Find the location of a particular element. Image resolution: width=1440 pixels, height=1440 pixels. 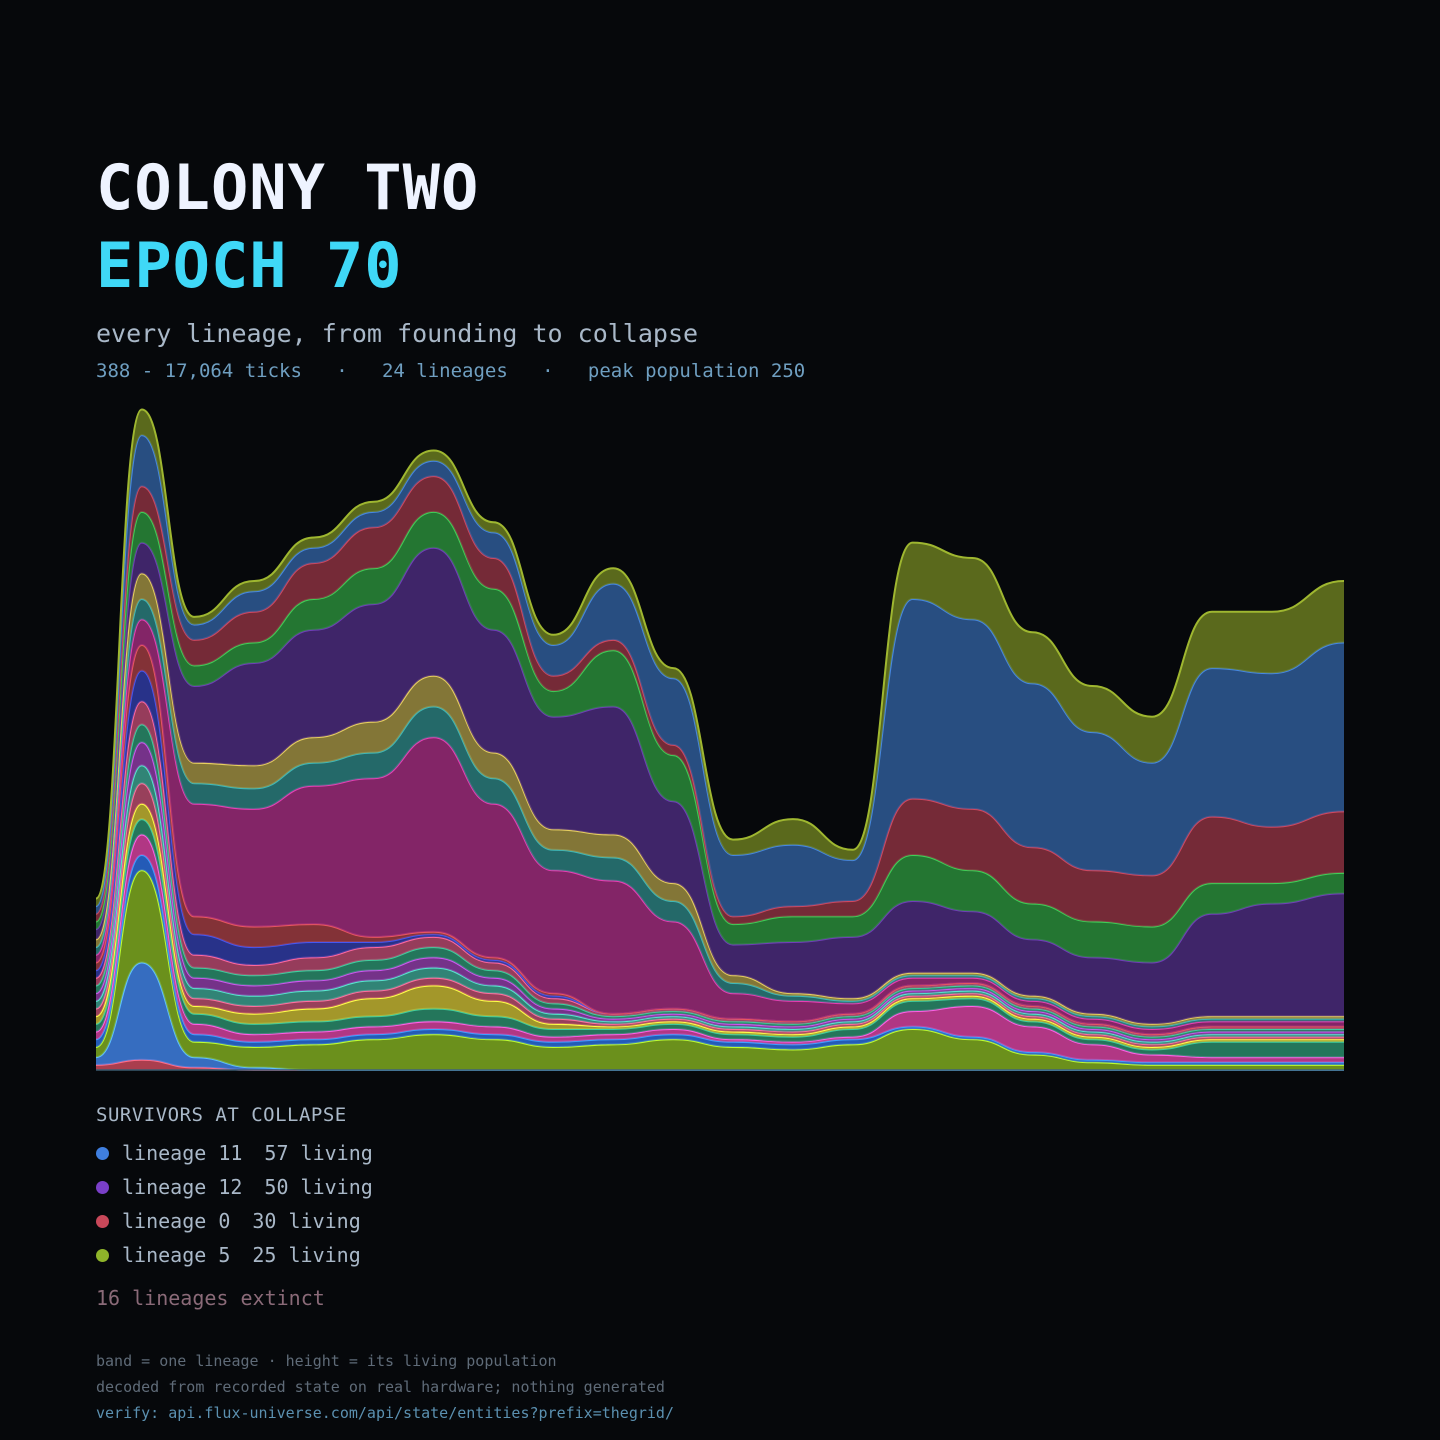

extinct-count: 16 lineages extinct is located at coordinates (210, 1298).